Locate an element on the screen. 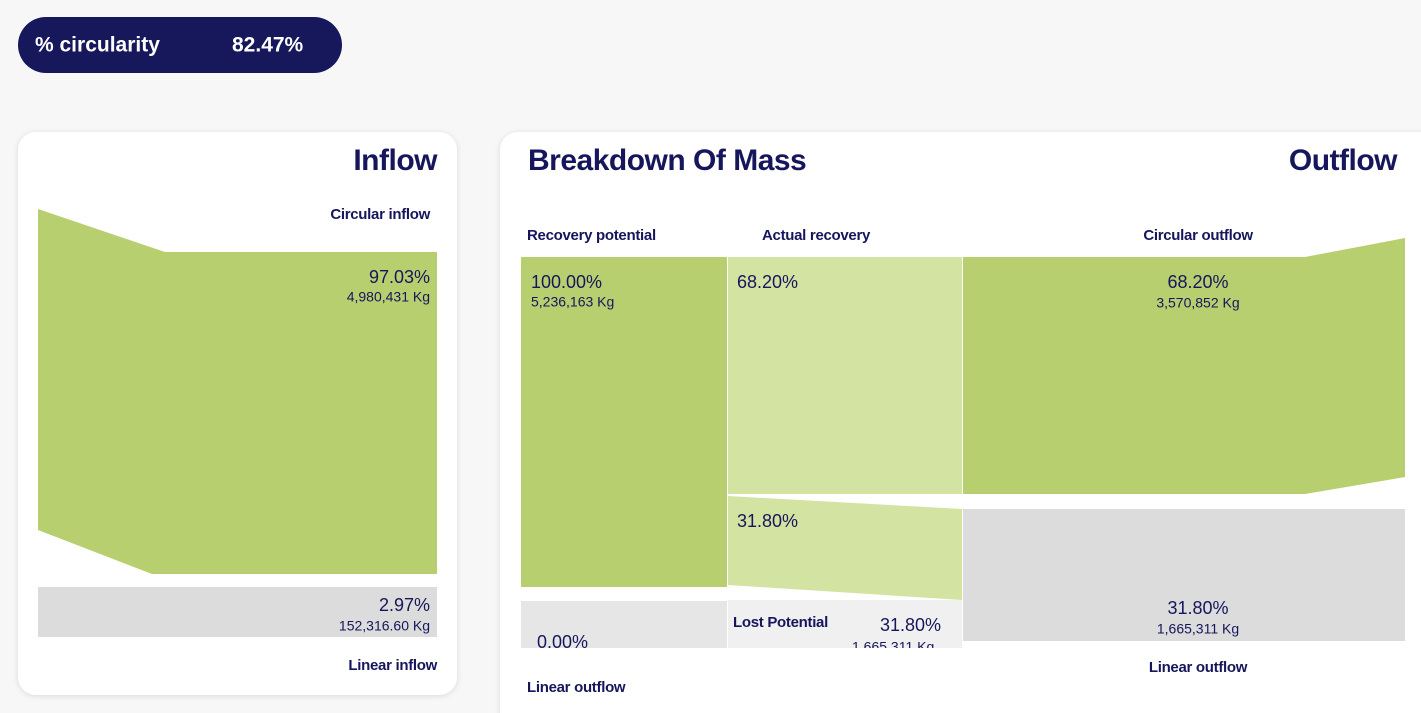  linear-outflow-percent: 31.80% is located at coordinates (1197, 608).